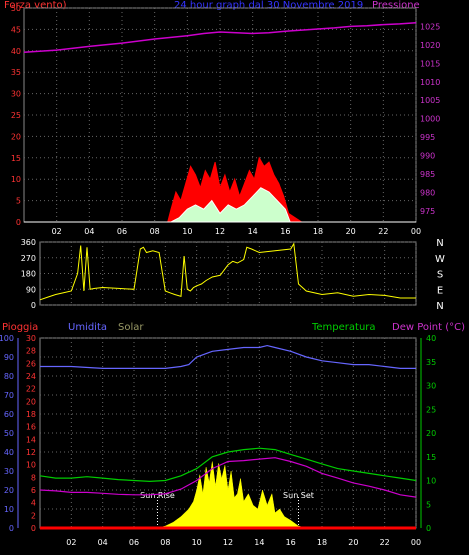  Describe the element at coordinates (31, 376) in the screenshot. I see `rain-y-tick-label: 24` at that location.